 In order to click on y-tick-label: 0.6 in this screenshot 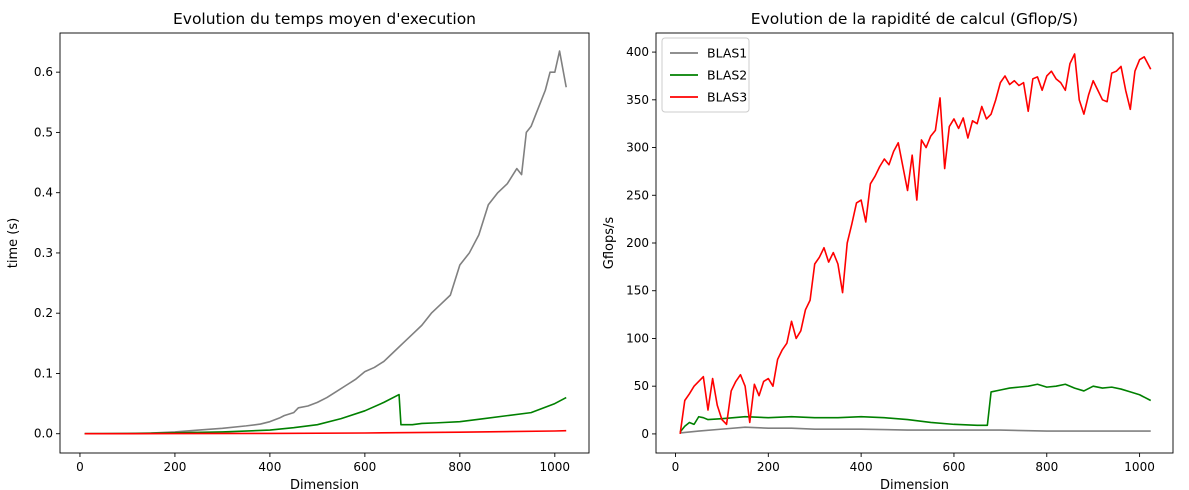, I will do `click(43, 72)`.